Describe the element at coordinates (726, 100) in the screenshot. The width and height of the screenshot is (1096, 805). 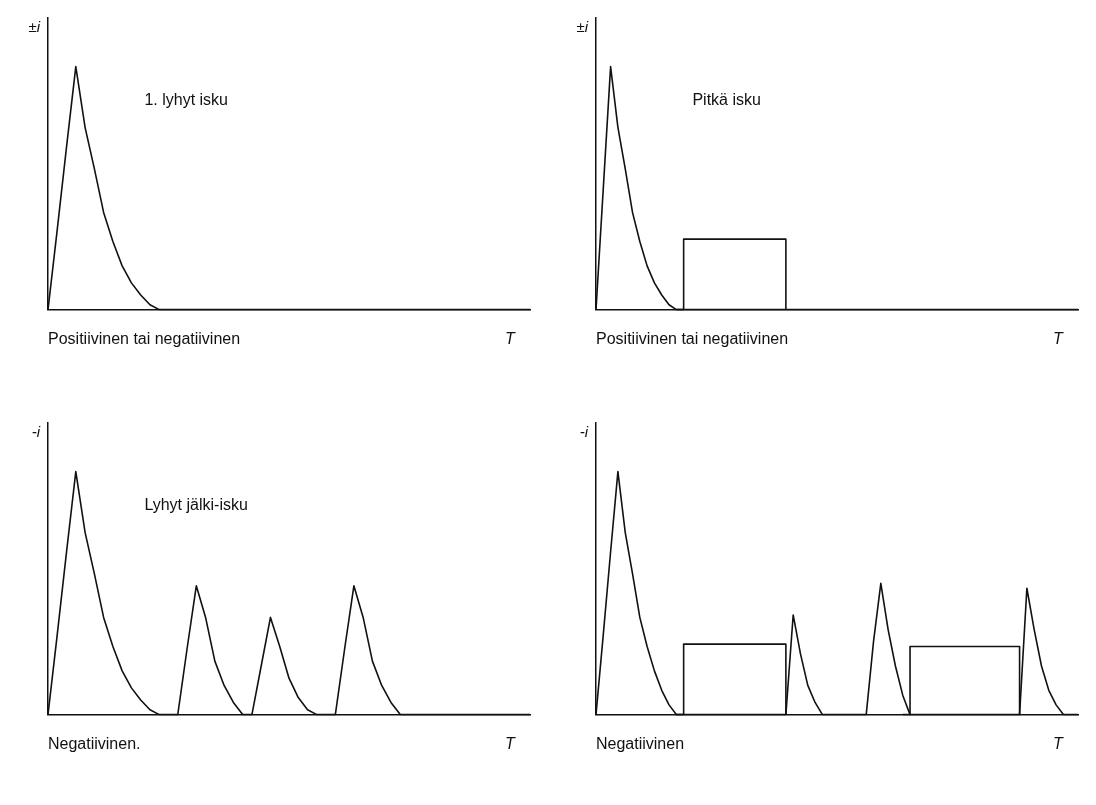
I see `annotation: Pitkä isku` at that location.